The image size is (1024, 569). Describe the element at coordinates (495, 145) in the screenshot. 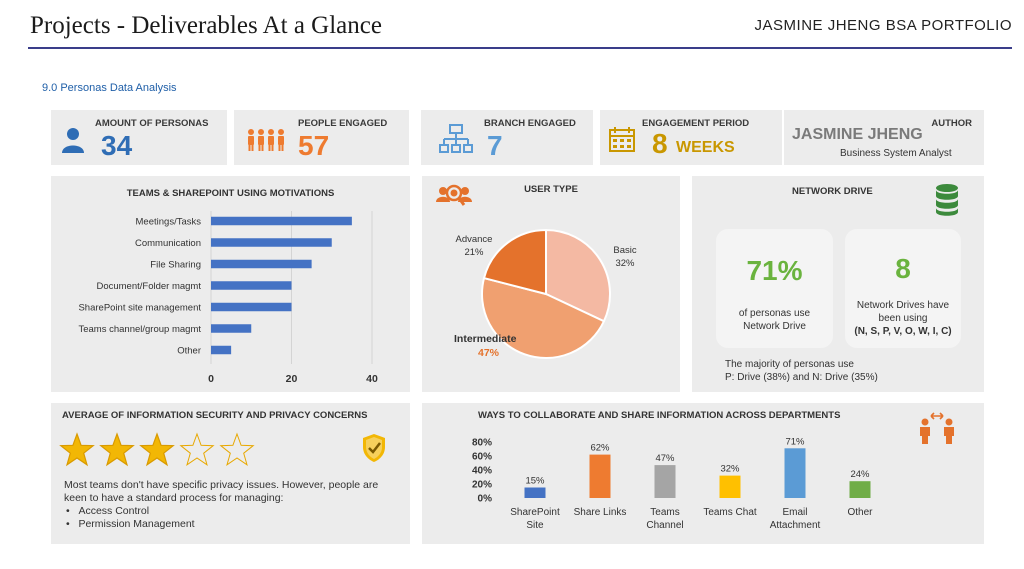

I see `branch-value: 7` at that location.